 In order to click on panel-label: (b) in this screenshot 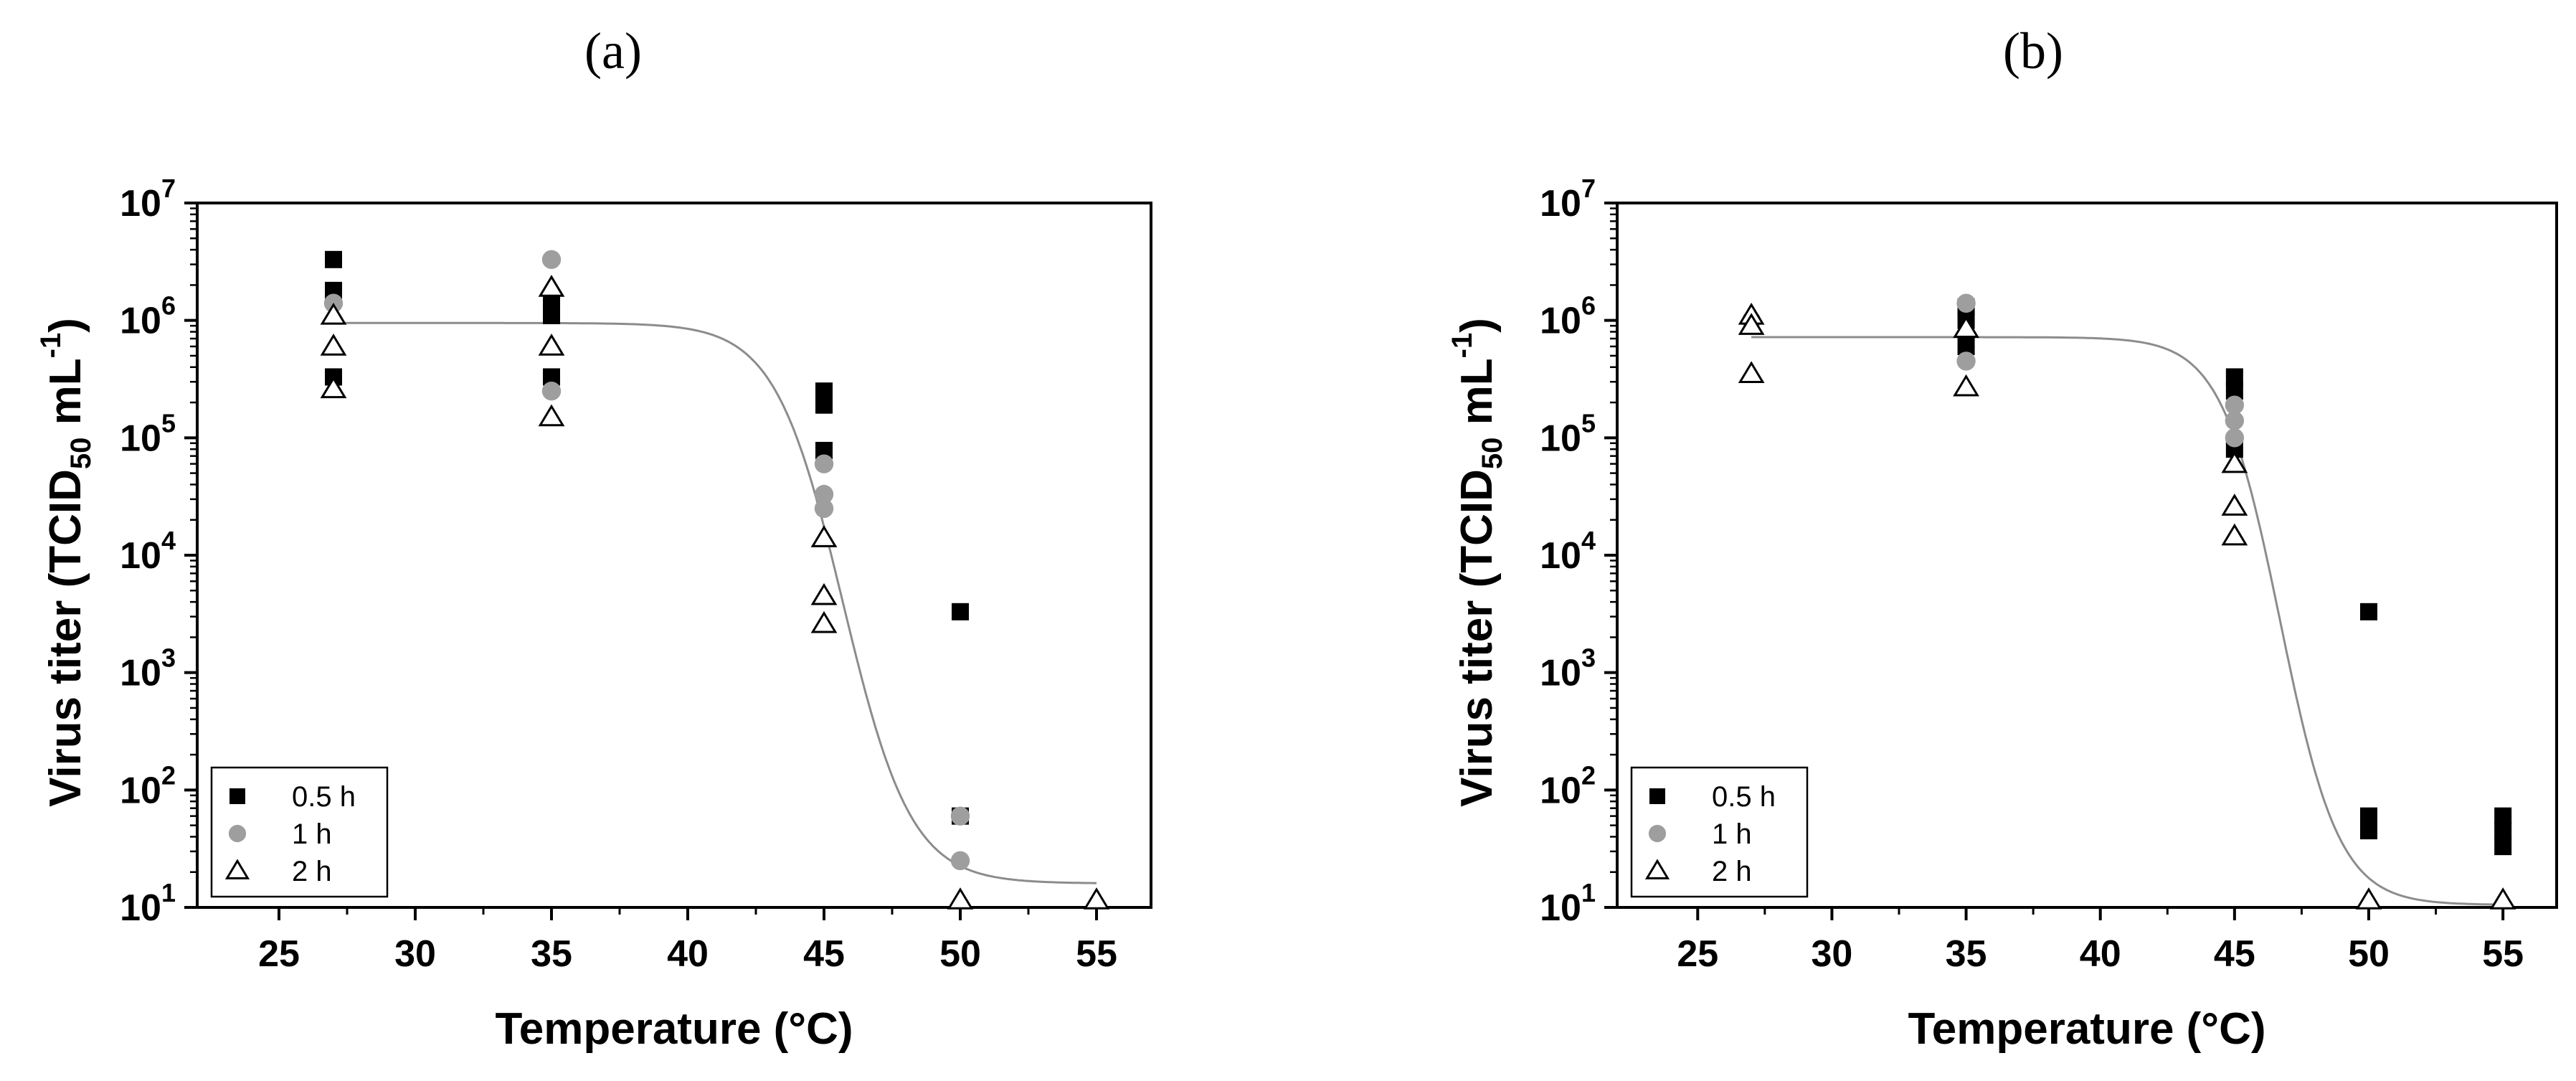, I will do `click(2033, 51)`.